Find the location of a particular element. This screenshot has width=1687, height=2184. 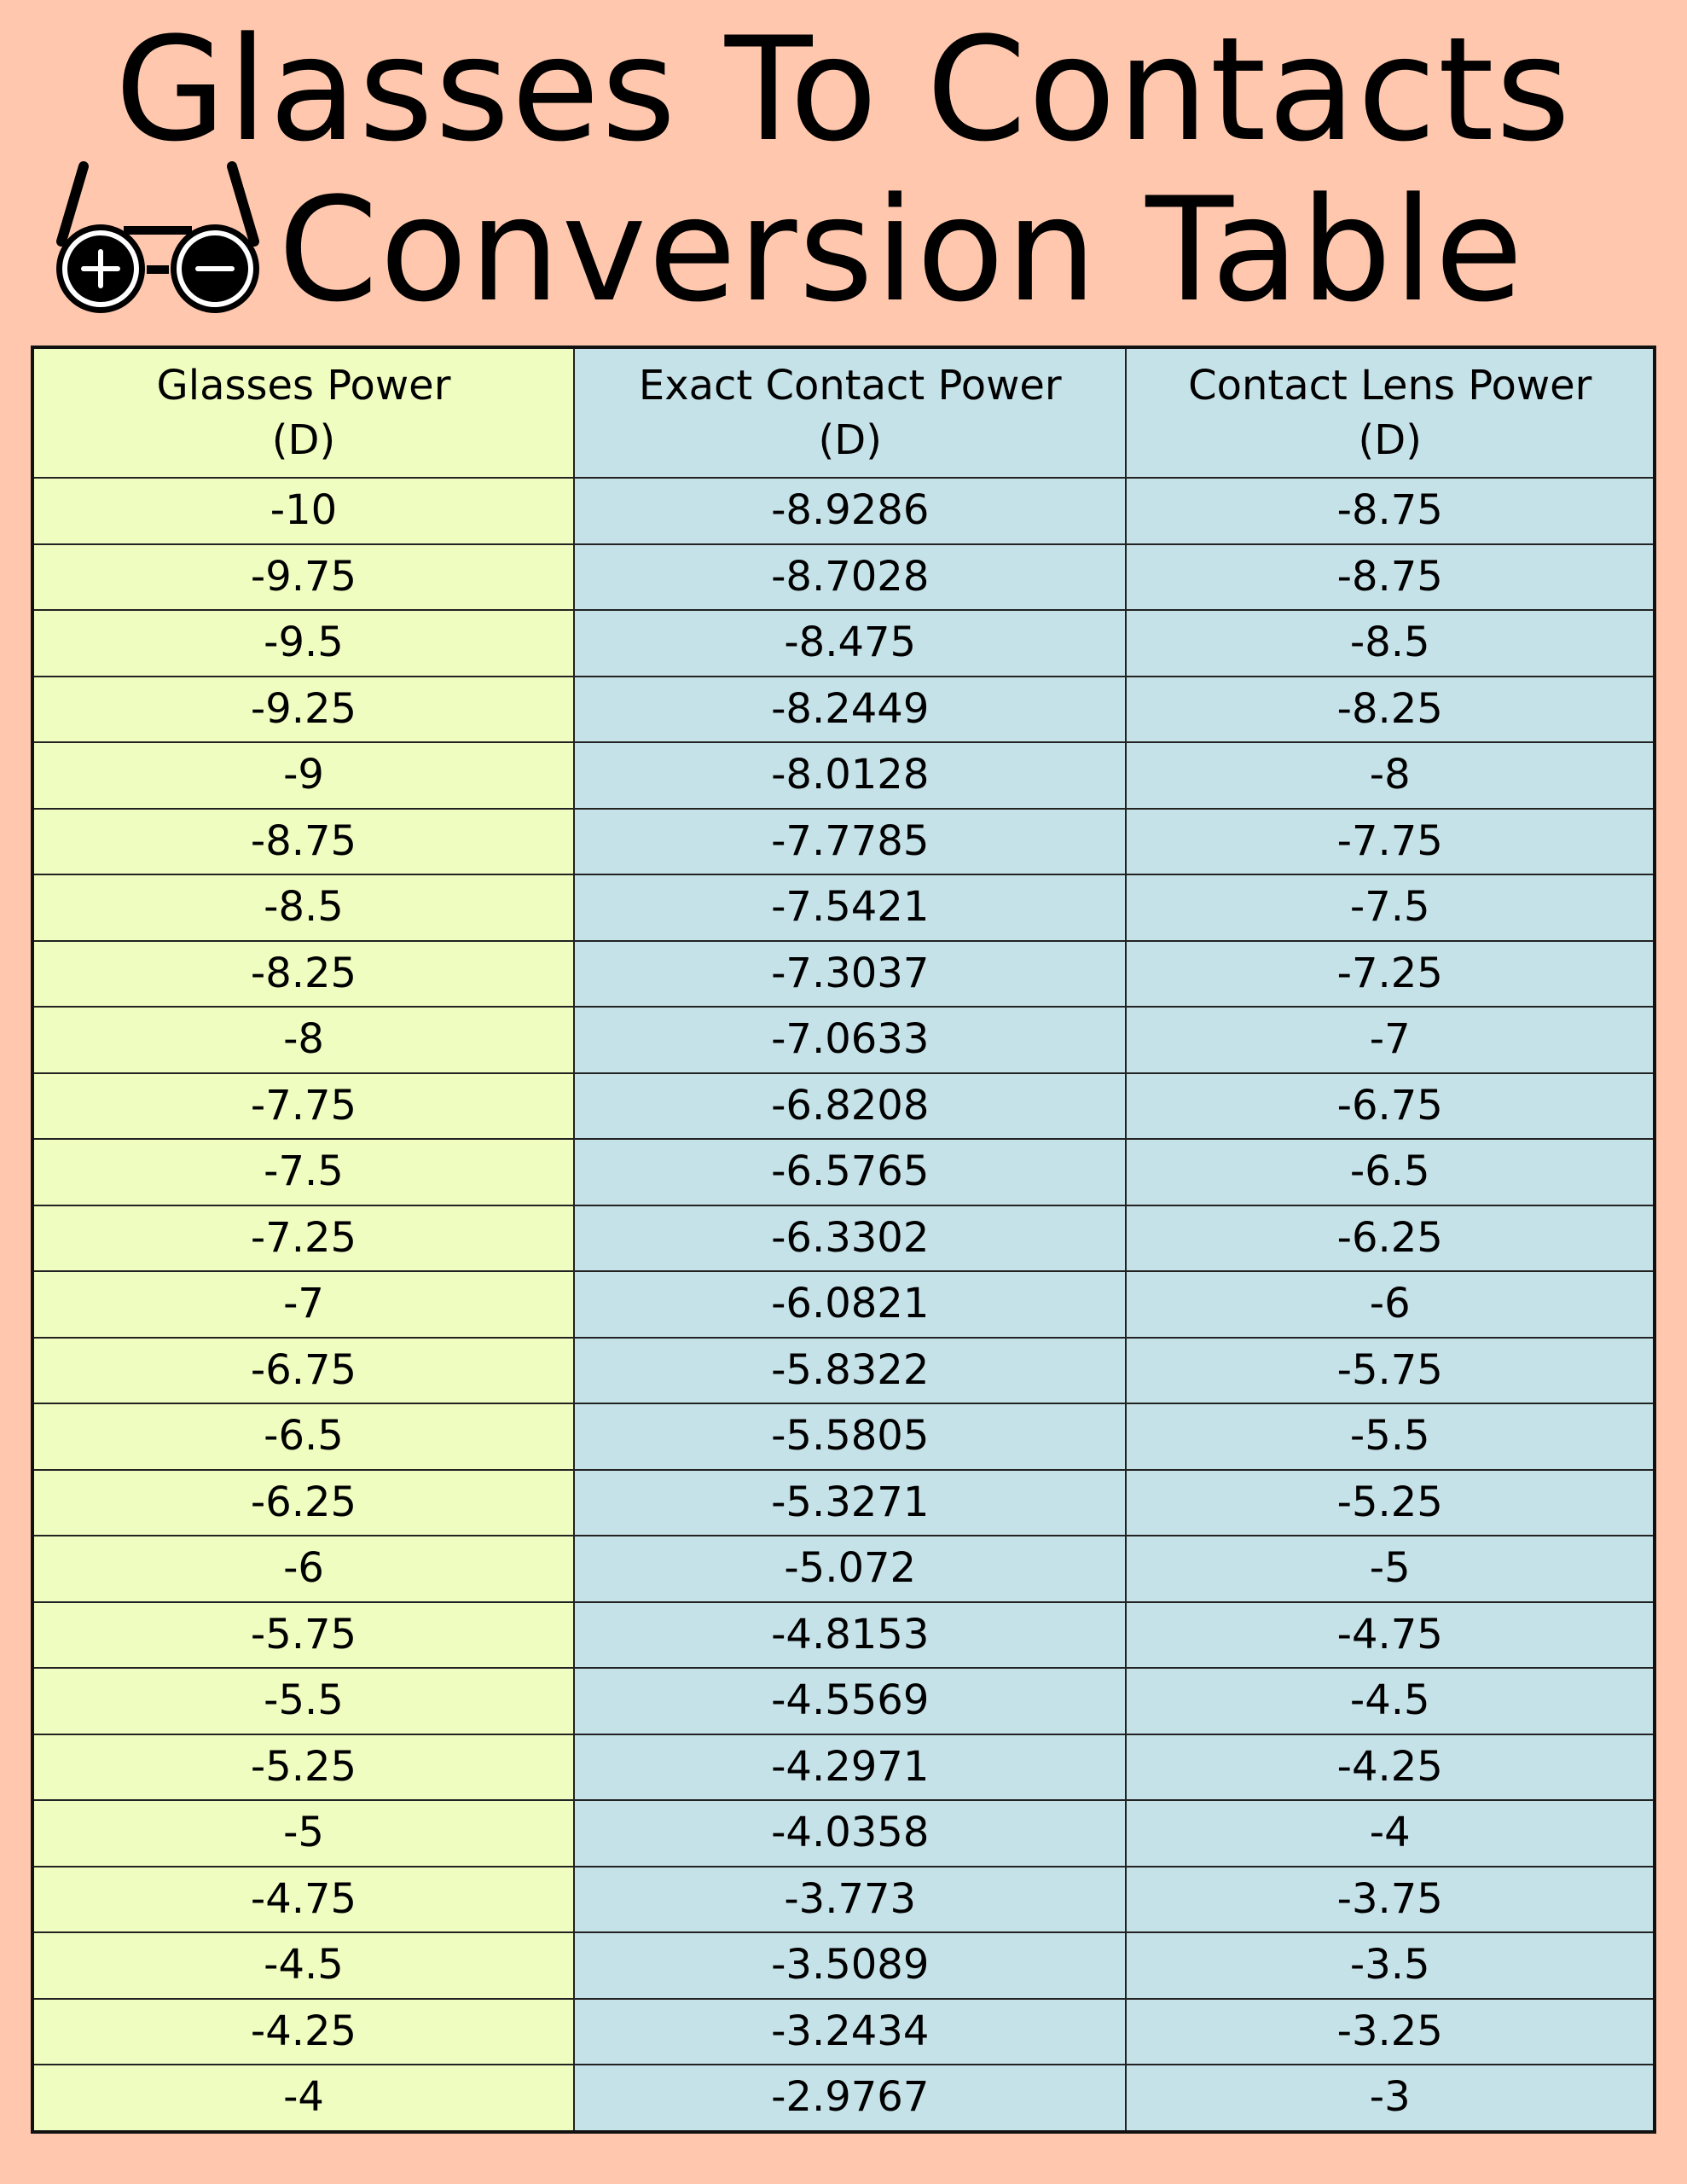

glasses-power-cell: -4.5 is located at coordinates (303, 1965).